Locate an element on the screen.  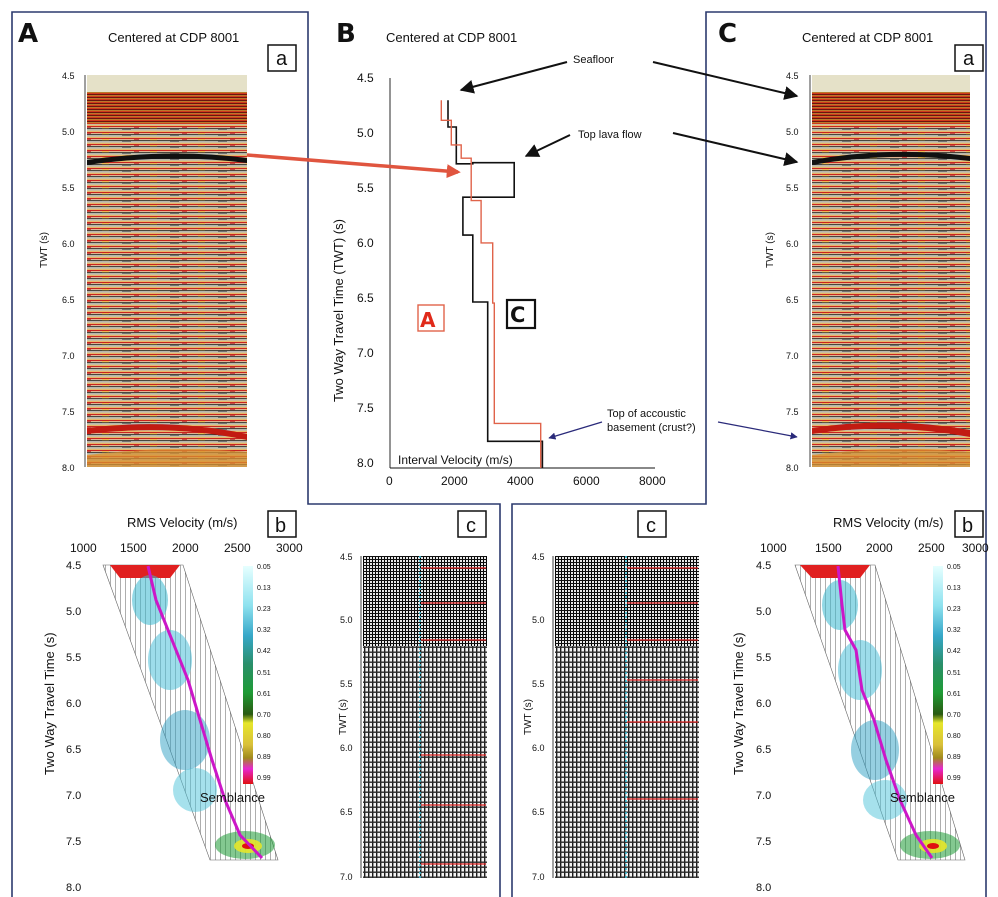
arrow-seafloor-B is located at coordinates (513, 77).